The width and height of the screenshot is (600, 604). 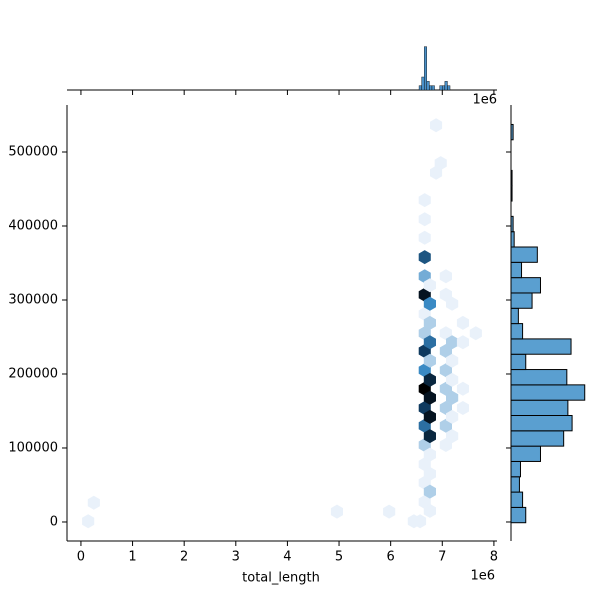 I want to click on x-tick-label: 4, so click(x=287, y=557).